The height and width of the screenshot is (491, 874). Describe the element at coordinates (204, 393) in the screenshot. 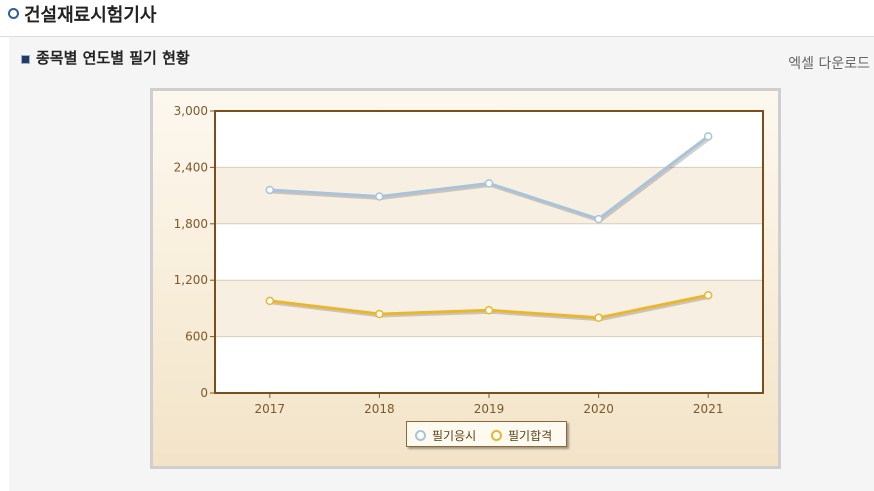

I see `y-tick-label: 0` at that location.